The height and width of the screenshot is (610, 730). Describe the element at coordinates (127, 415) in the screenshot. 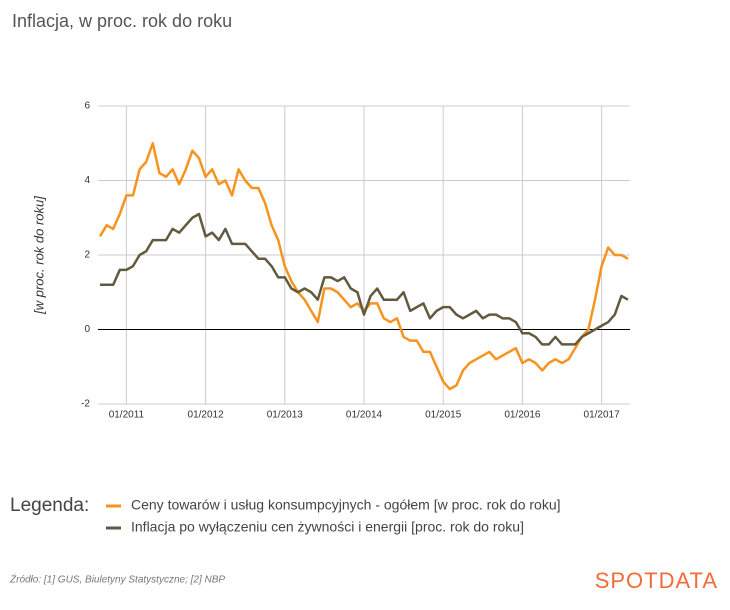

I see `x-tick-label: 01/2011` at that location.